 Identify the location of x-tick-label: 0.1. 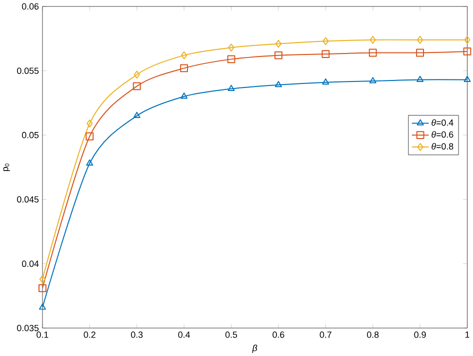
(42, 334).